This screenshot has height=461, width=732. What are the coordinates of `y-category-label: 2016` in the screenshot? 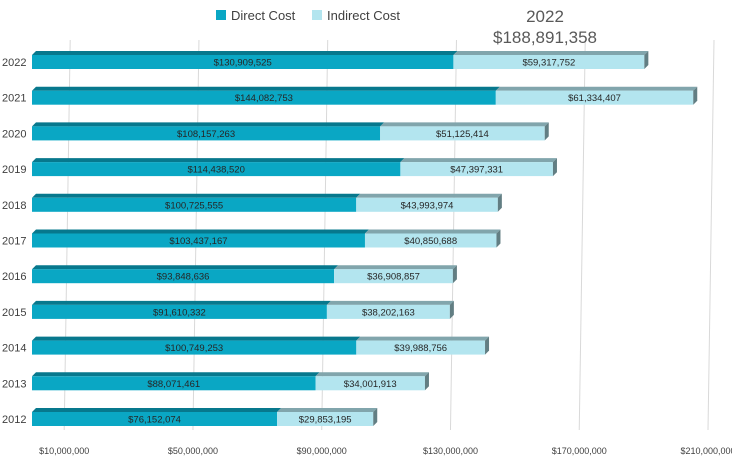 It's located at (14, 277).